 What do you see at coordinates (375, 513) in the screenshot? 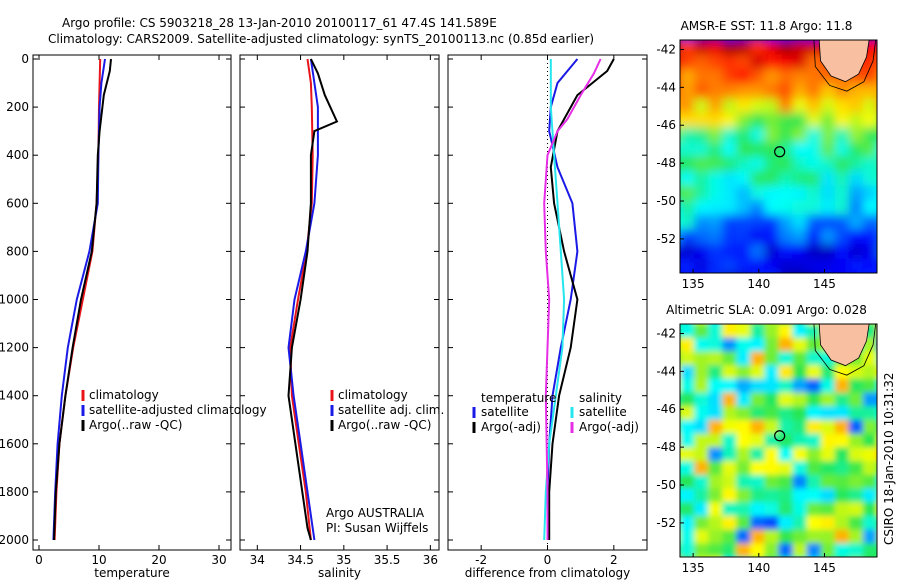
I see `argo-org-label: Argo AUSTRALIA` at bounding box center [375, 513].